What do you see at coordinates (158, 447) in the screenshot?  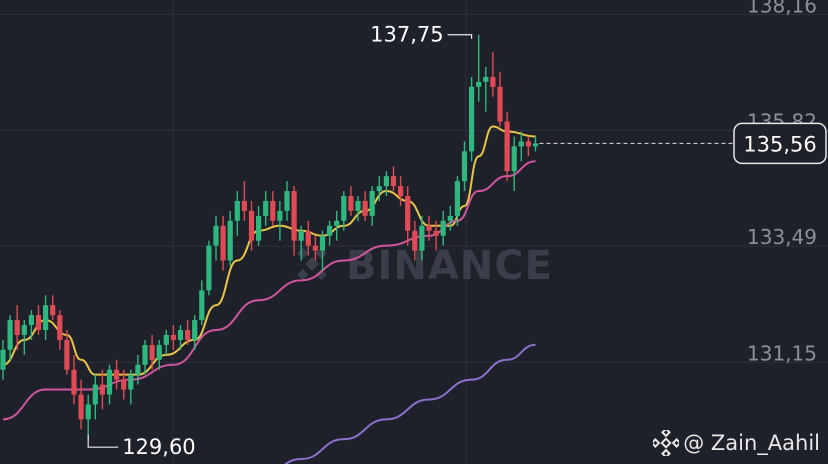 I see `low-annotation-label: 129,60` at bounding box center [158, 447].